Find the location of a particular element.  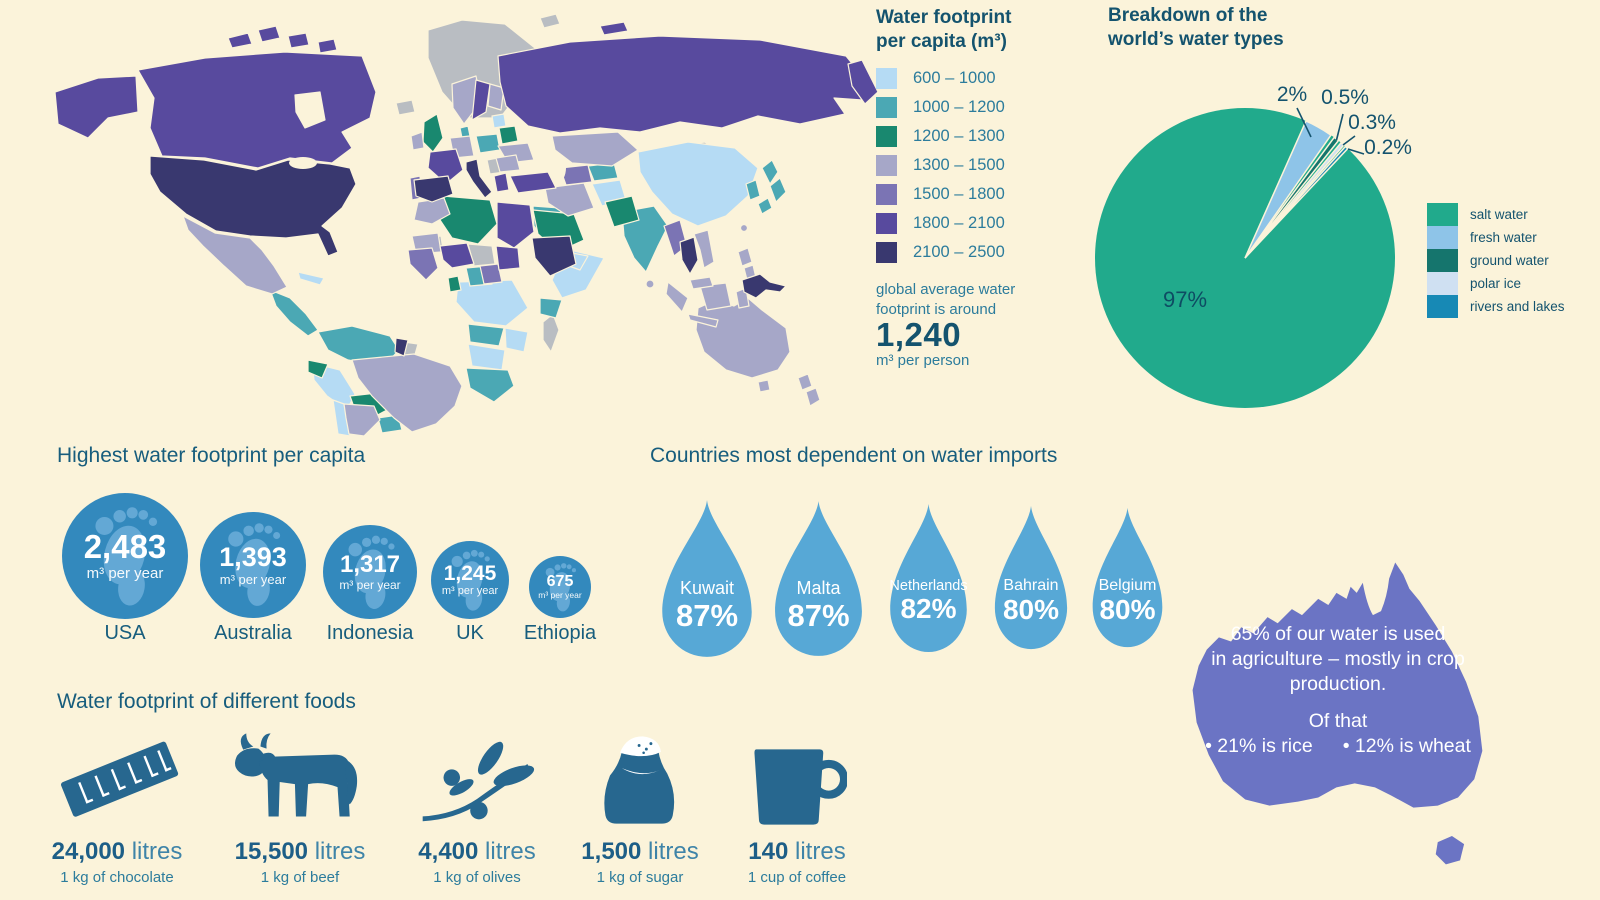

hudson-bay is located at coordinates (310, 110).